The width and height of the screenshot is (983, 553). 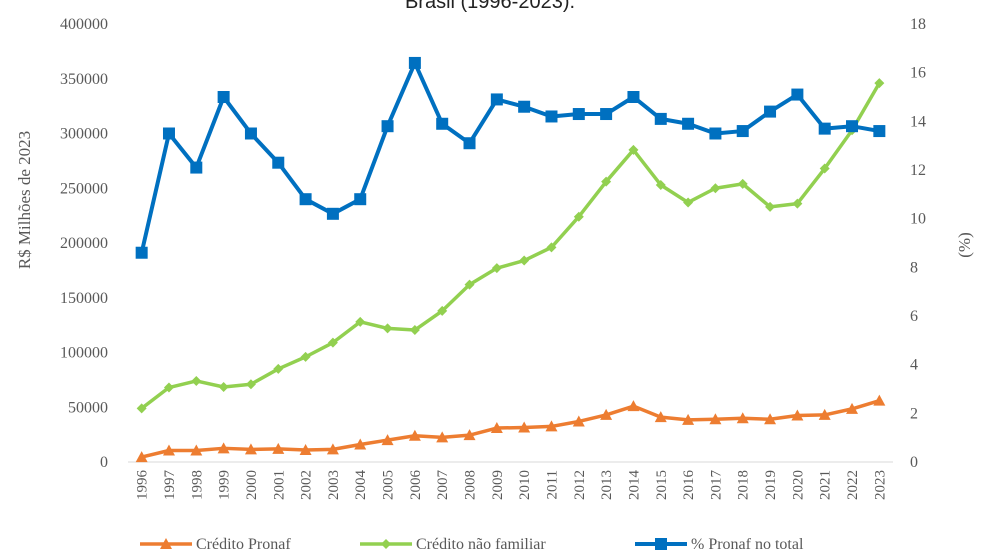 What do you see at coordinates (744, 485) in the screenshot?
I see `x-tick-label: 2018` at bounding box center [744, 485].